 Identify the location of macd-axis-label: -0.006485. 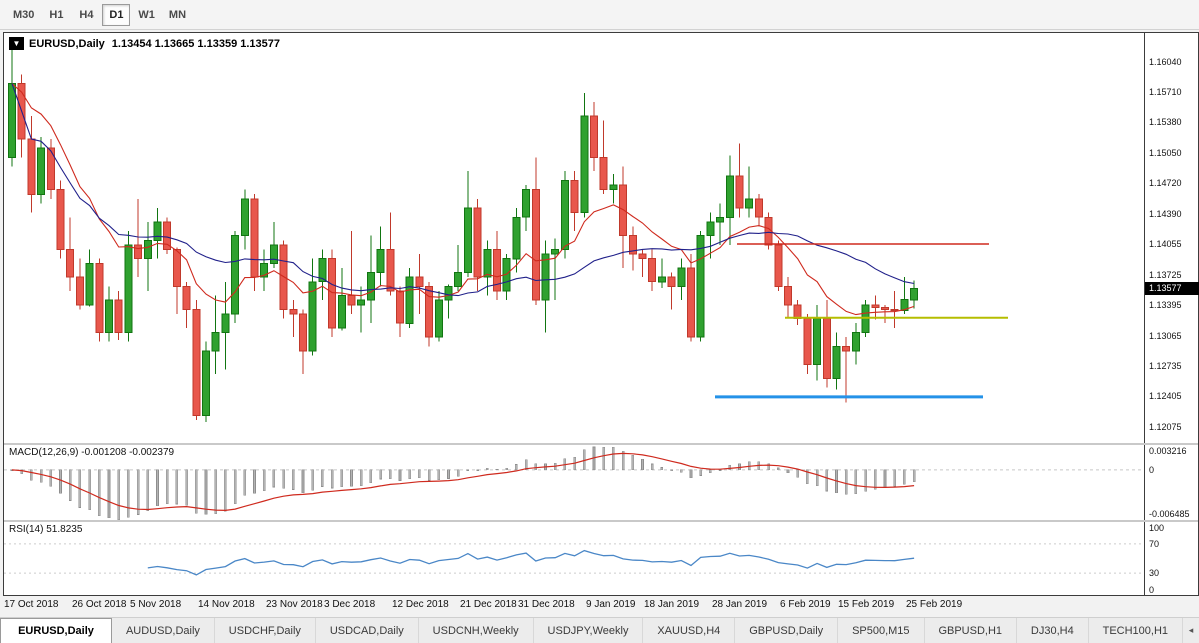
(1169, 514).